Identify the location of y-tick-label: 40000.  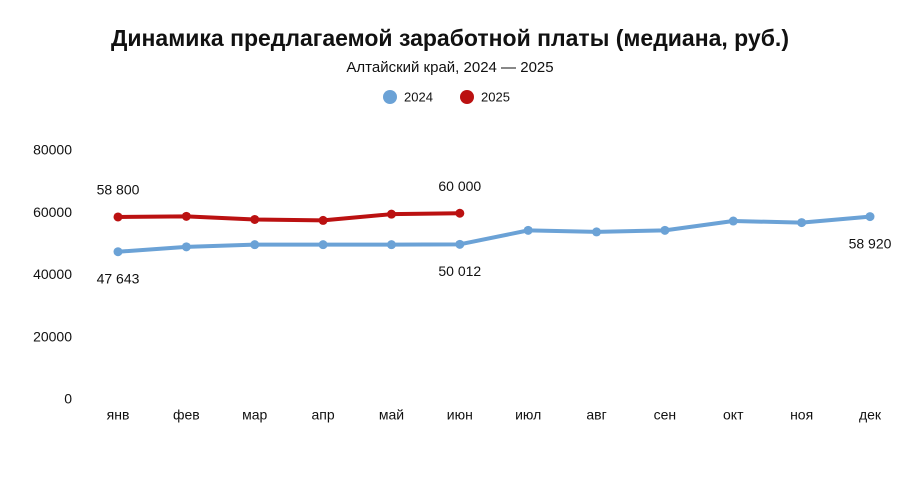
(52, 274).